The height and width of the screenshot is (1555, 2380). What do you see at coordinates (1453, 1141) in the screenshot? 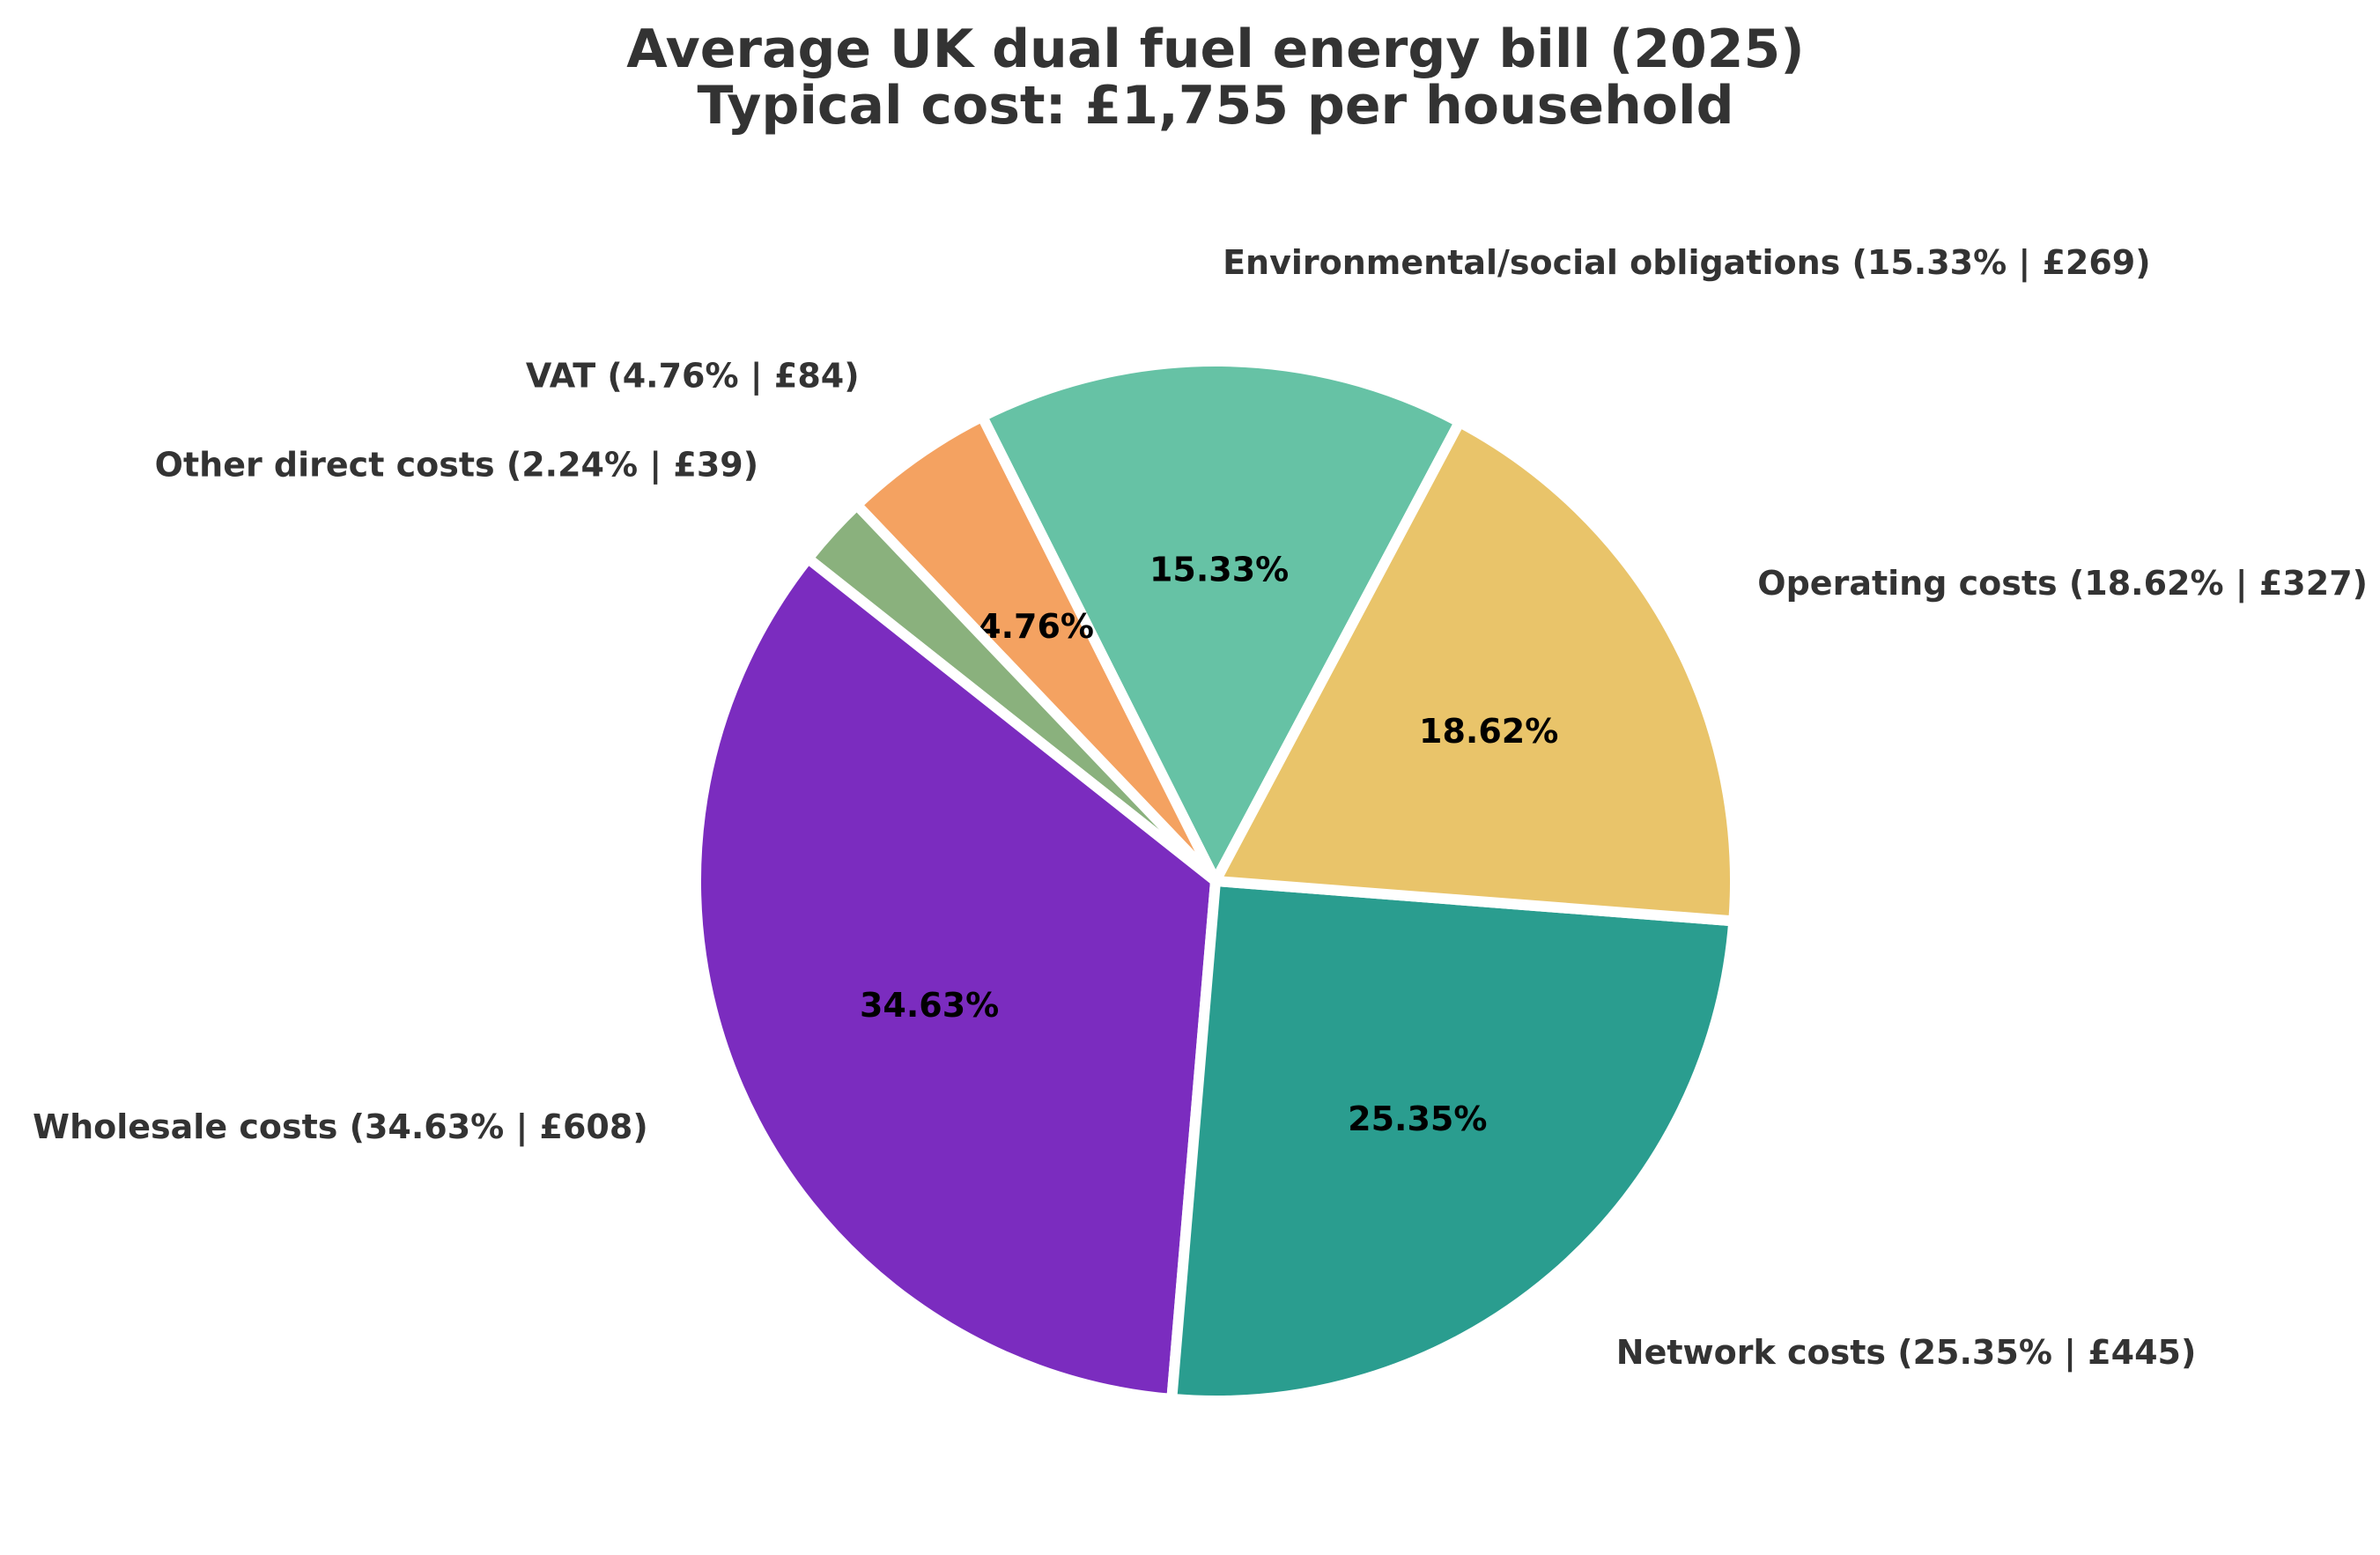
I see `pie-slice-network-costs` at bounding box center [1453, 1141].